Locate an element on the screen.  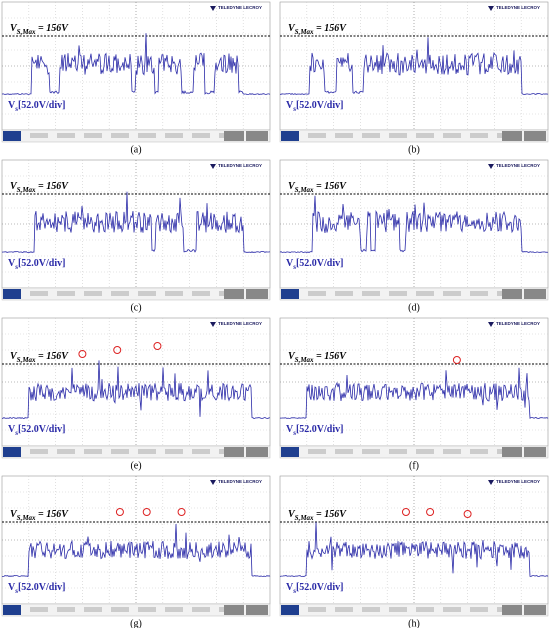
panel-label: (d) is located at coordinates (414, 307).